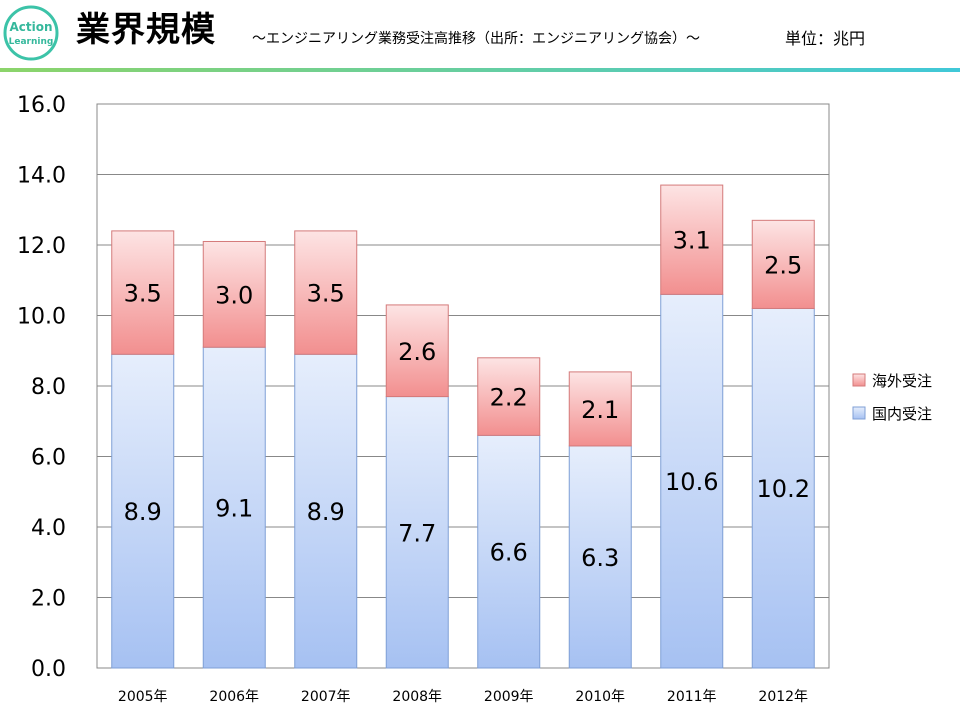  I want to click on y-tick-label: 10.0, so click(41, 317).